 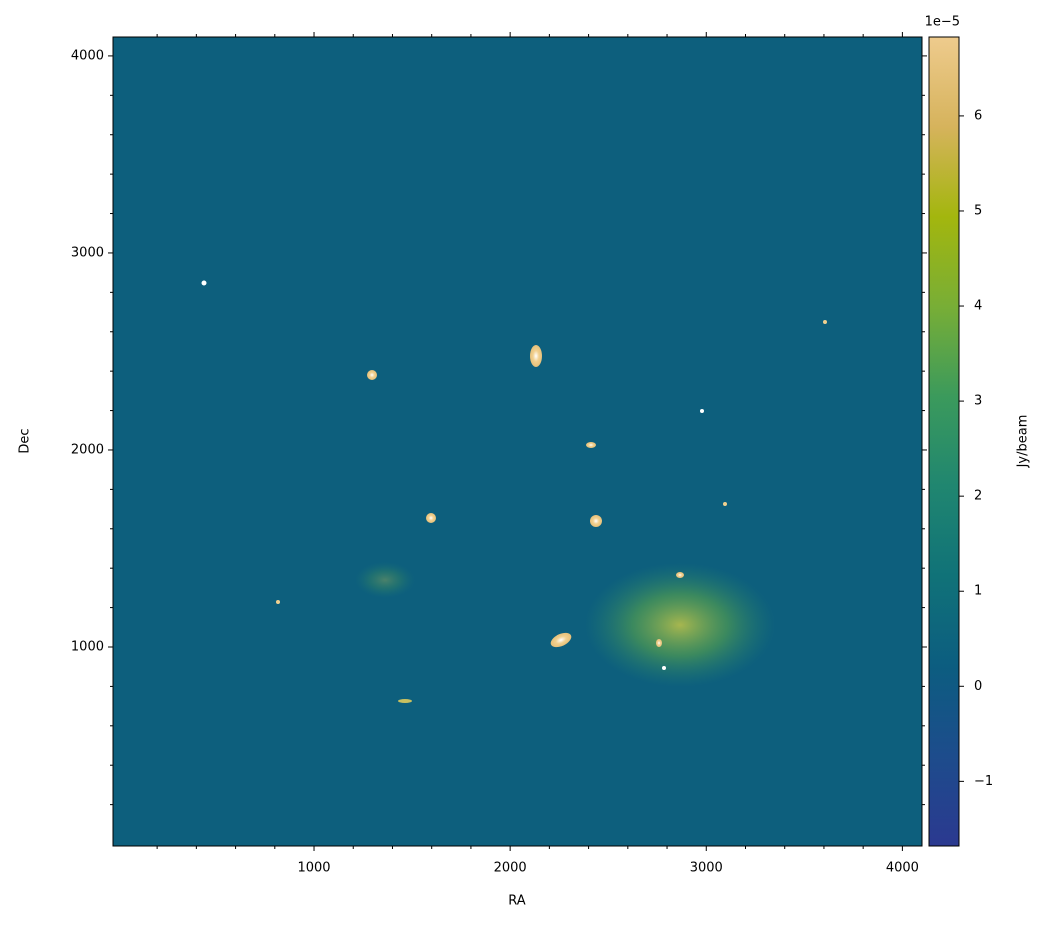 I want to click on colorbar-tick-label: 5, so click(x=978, y=210).